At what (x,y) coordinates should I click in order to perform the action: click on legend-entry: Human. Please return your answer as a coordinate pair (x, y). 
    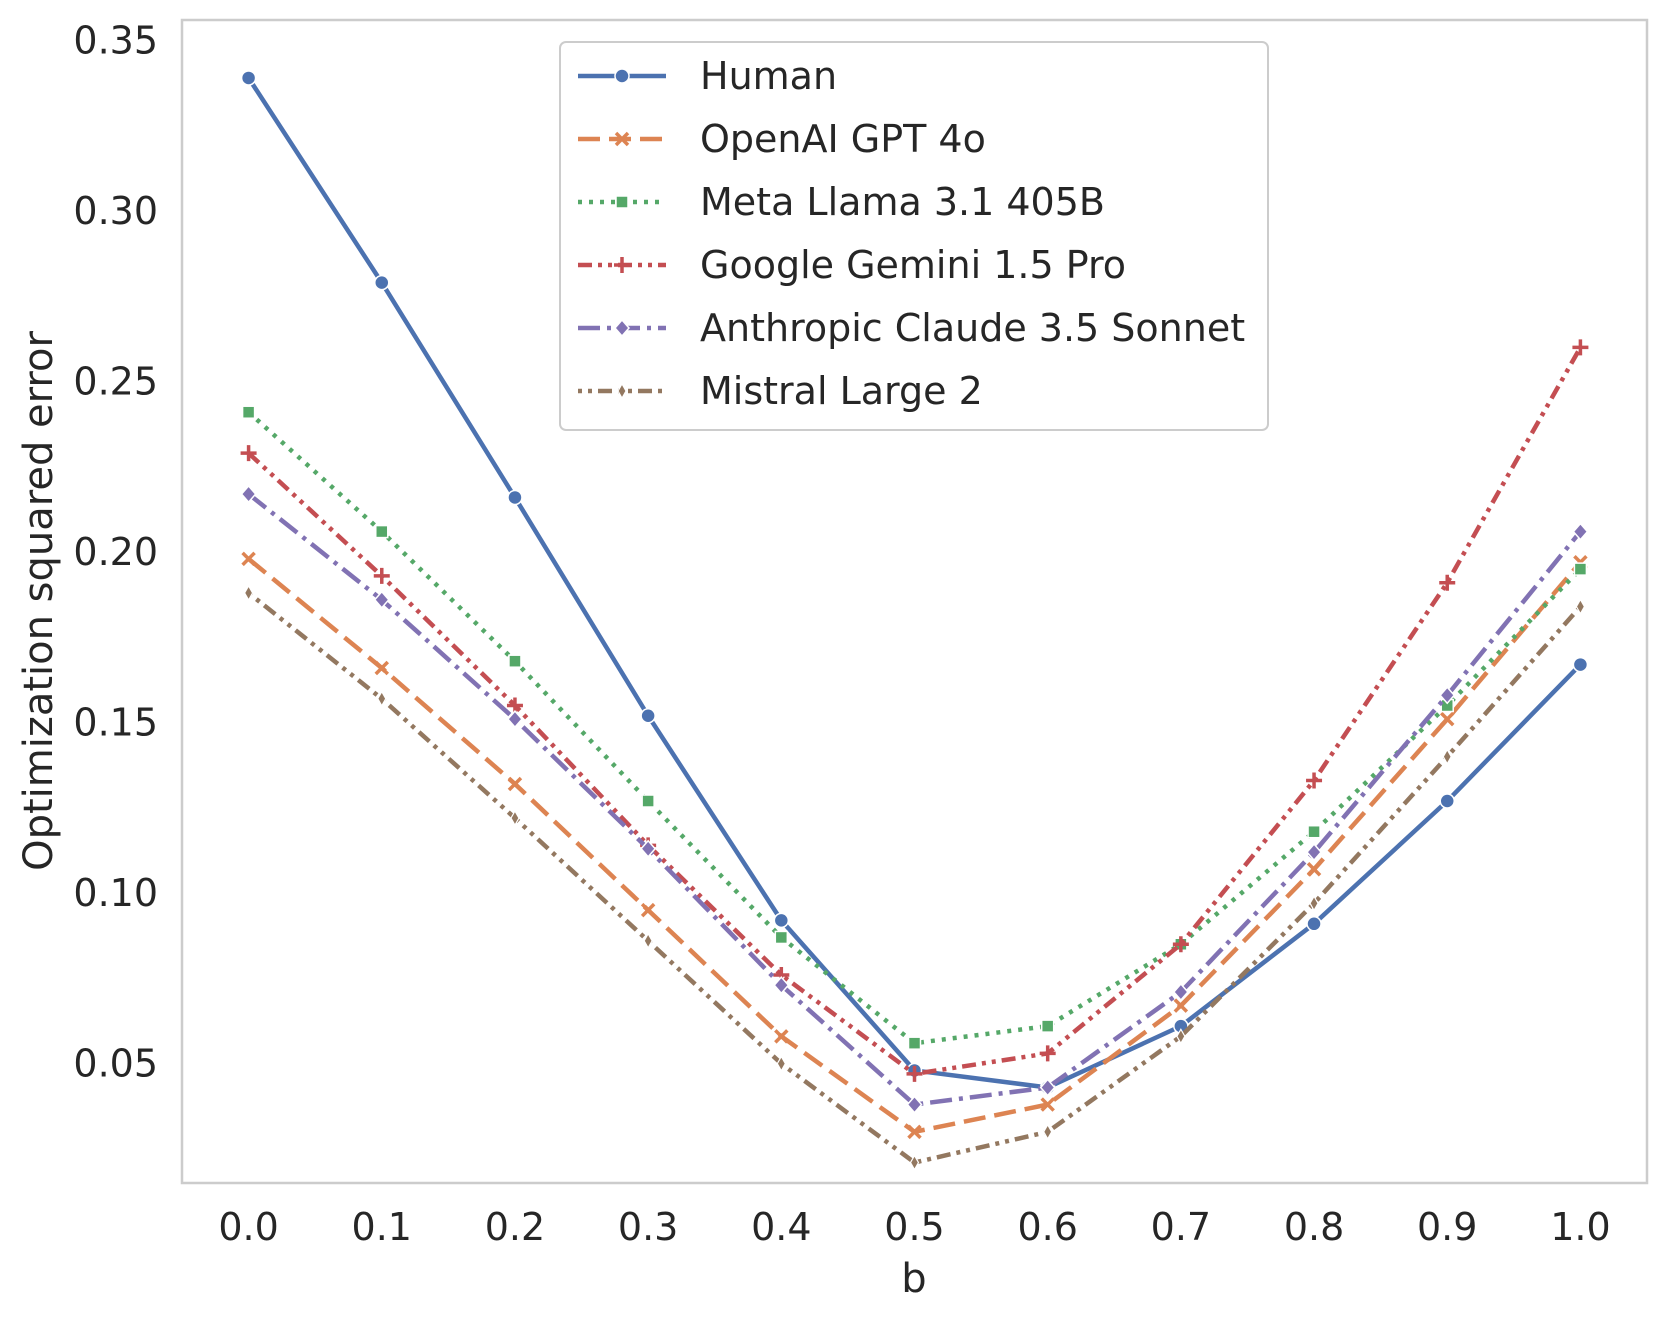
    Looking at the image, I should click on (707, 76).